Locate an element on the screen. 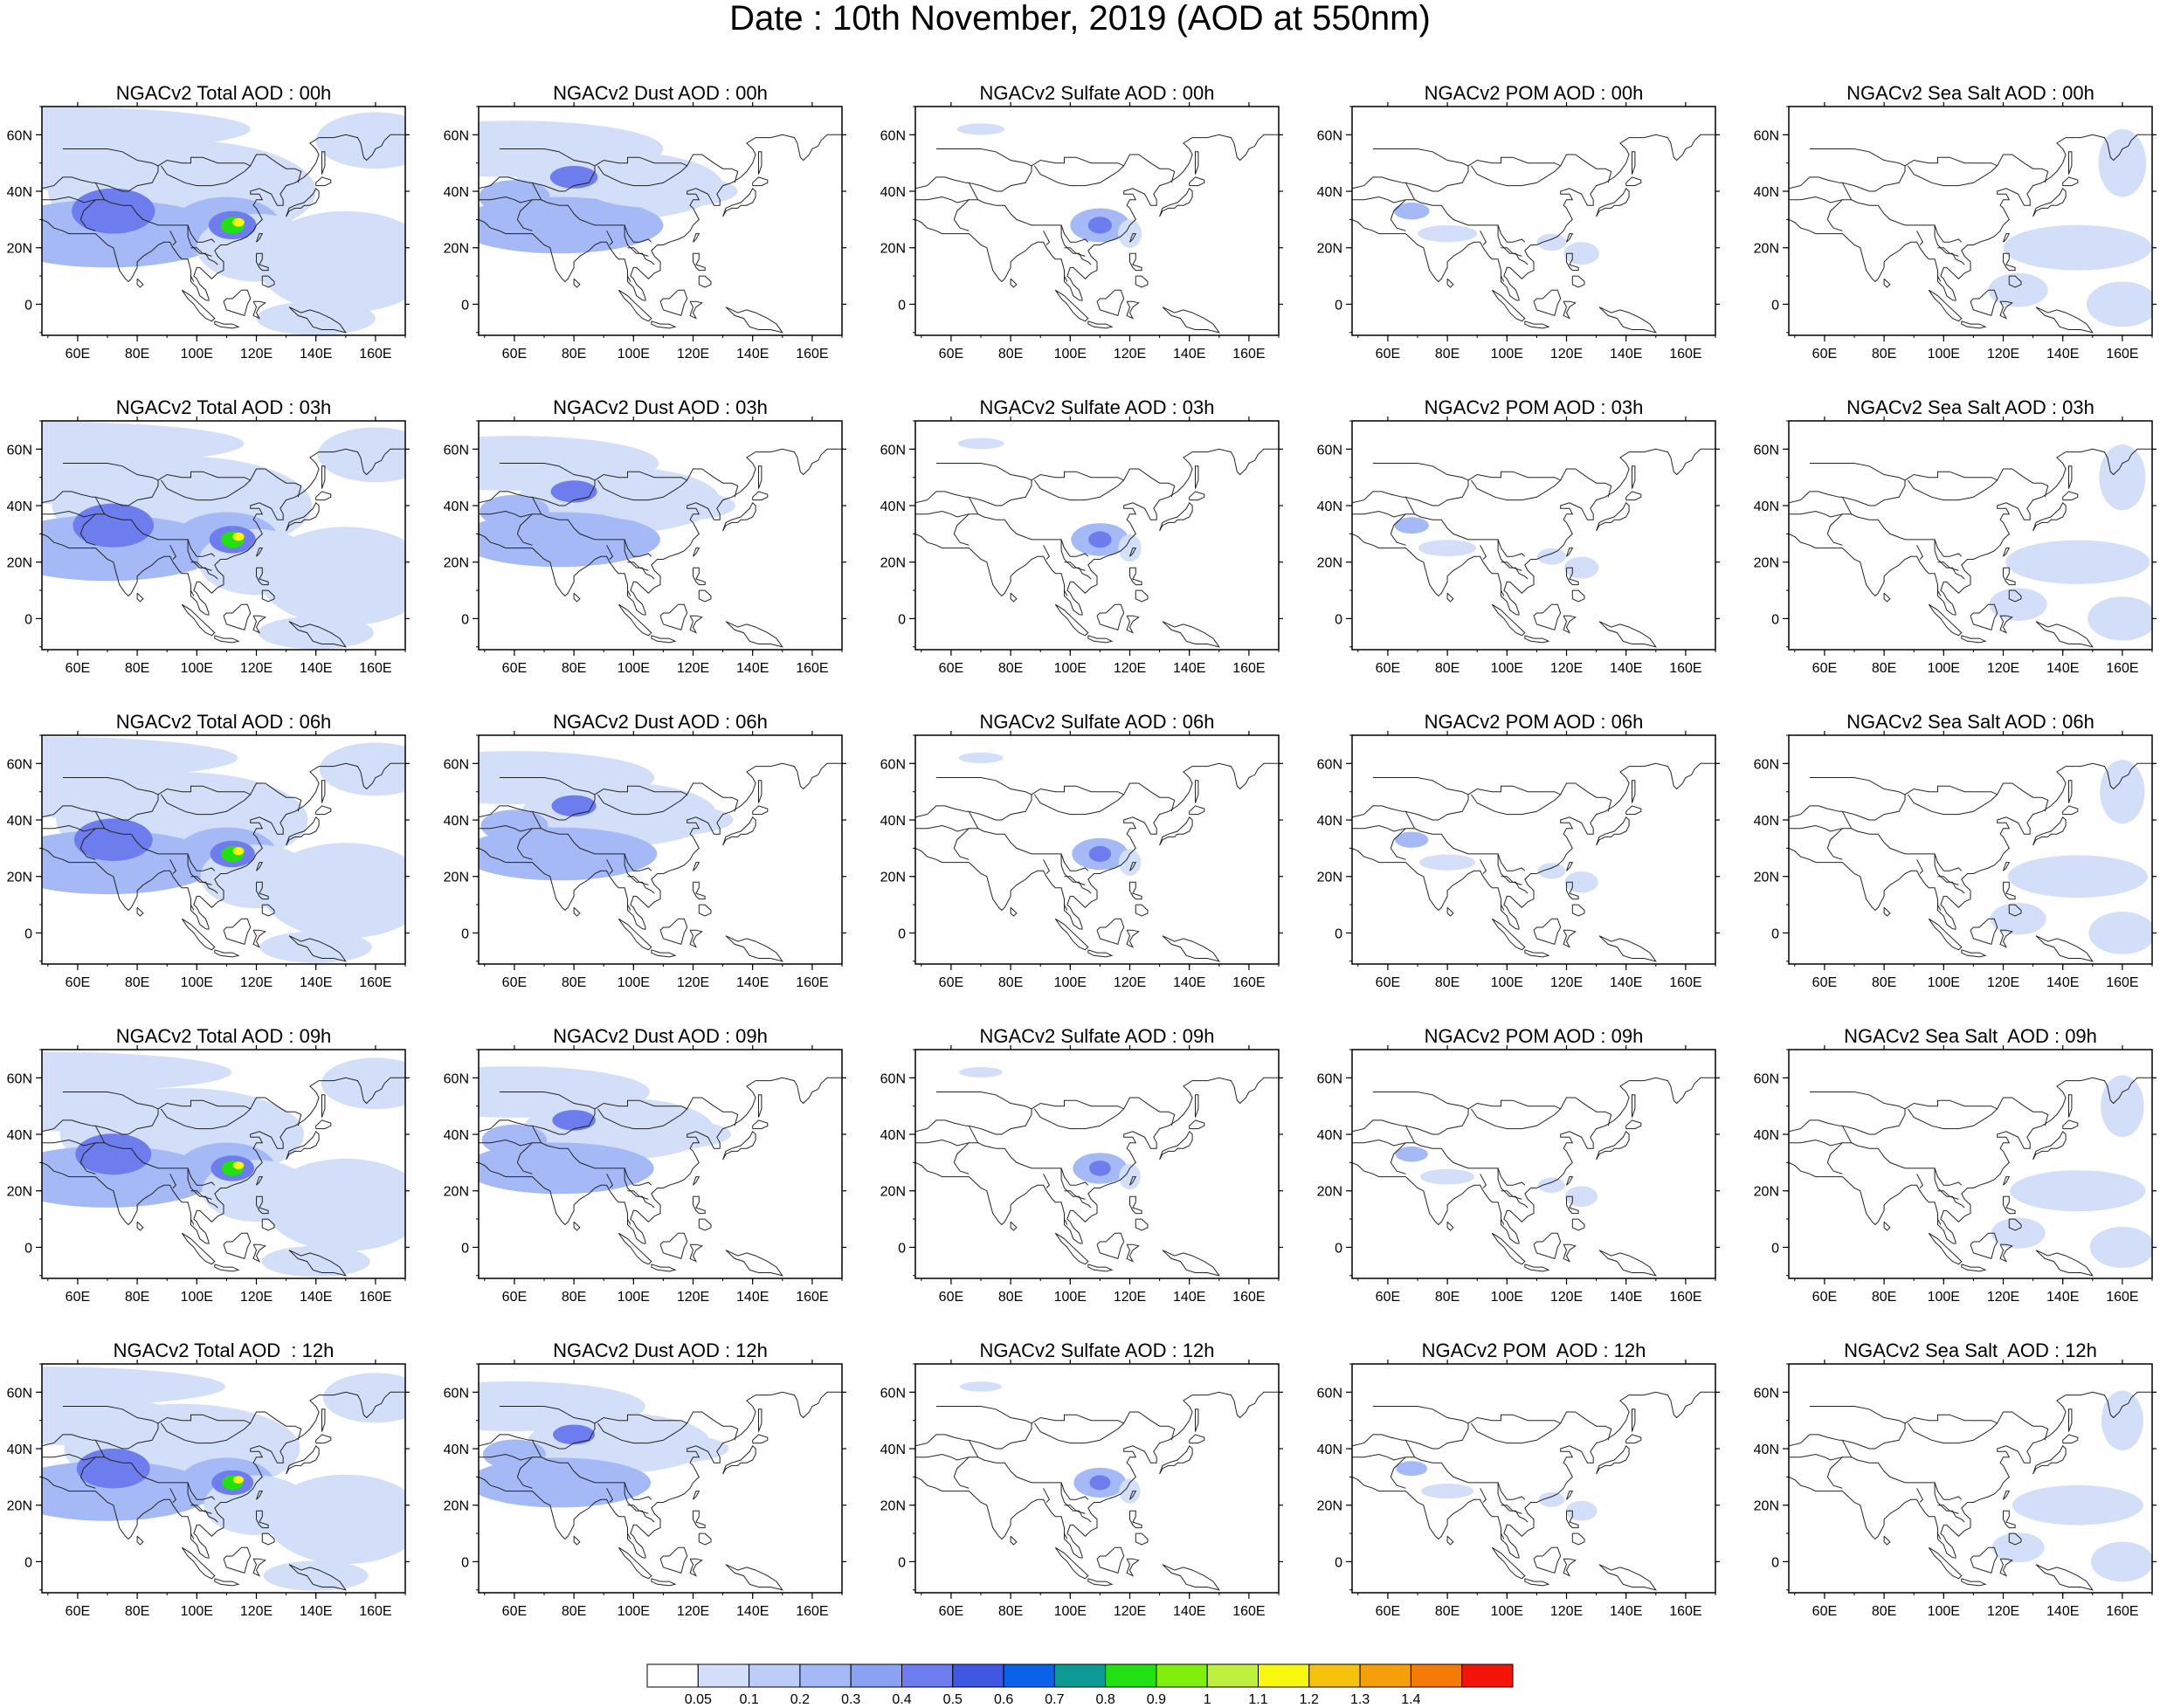 Image resolution: width=2160 pixels, height=1708 pixels. x-tick-label: 120E is located at coordinates (2003, 1611).